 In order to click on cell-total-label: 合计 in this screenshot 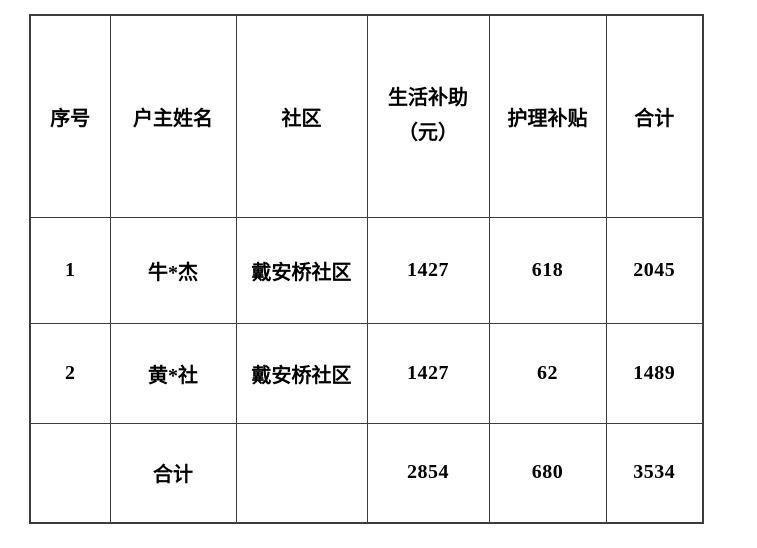, I will do `click(173, 473)`.